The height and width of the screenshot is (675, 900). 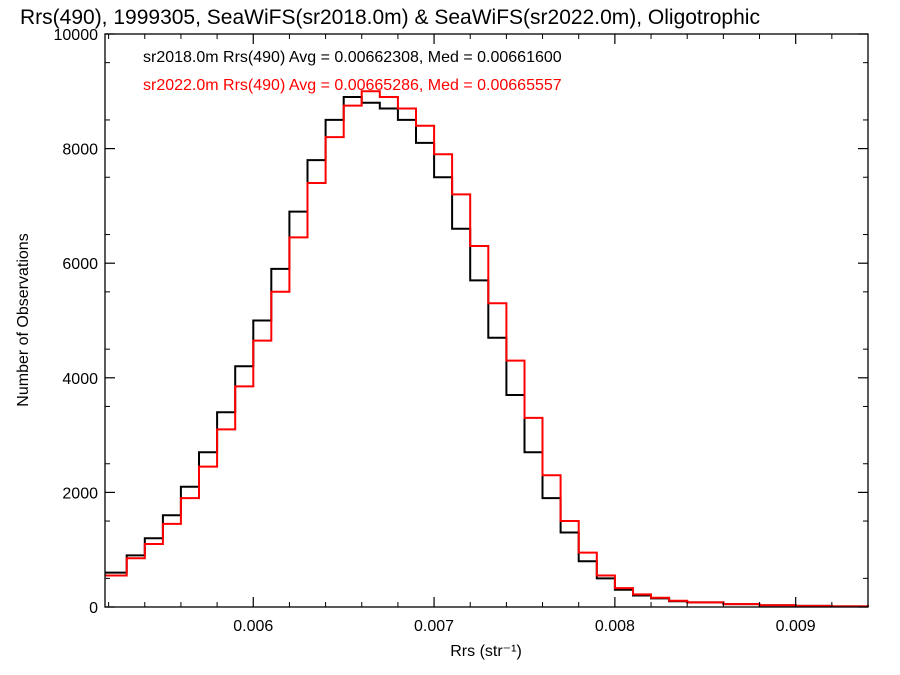 What do you see at coordinates (434, 626) in the screenshot?
I see `x-tick-label: 0.007` at bounding box center [434, 626].